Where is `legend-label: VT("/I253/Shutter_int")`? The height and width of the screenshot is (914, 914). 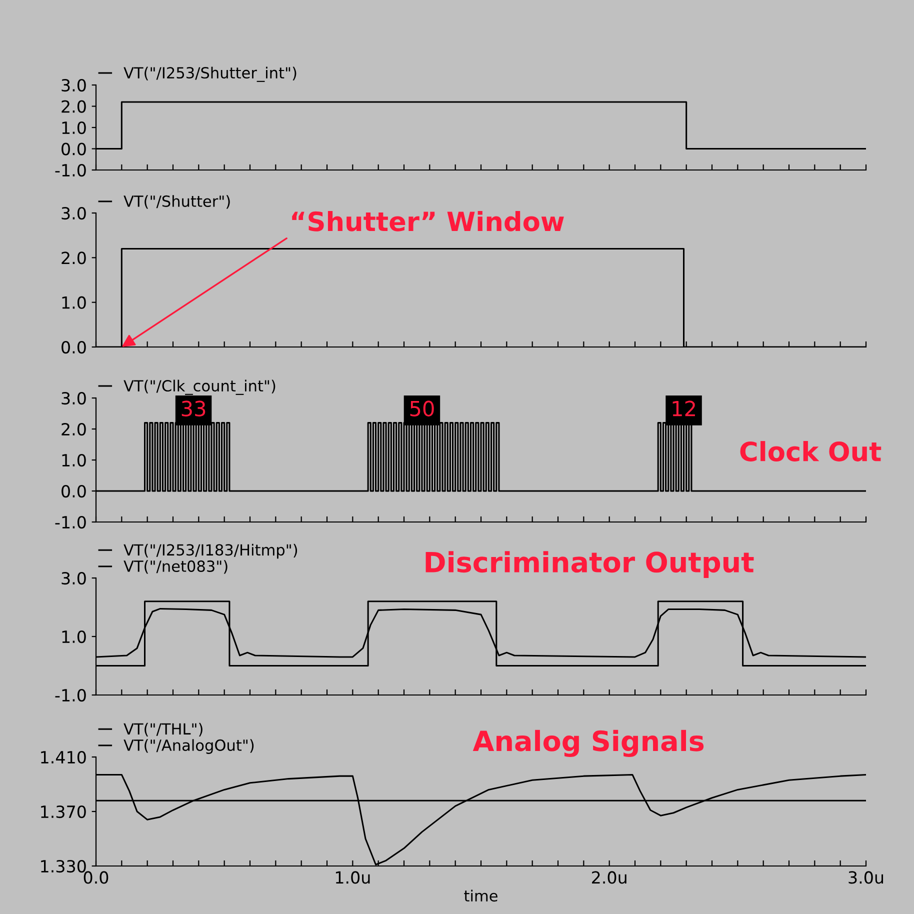 legend-label: VT("/I253/Shutter_int") is located at coordinates (210, 74).